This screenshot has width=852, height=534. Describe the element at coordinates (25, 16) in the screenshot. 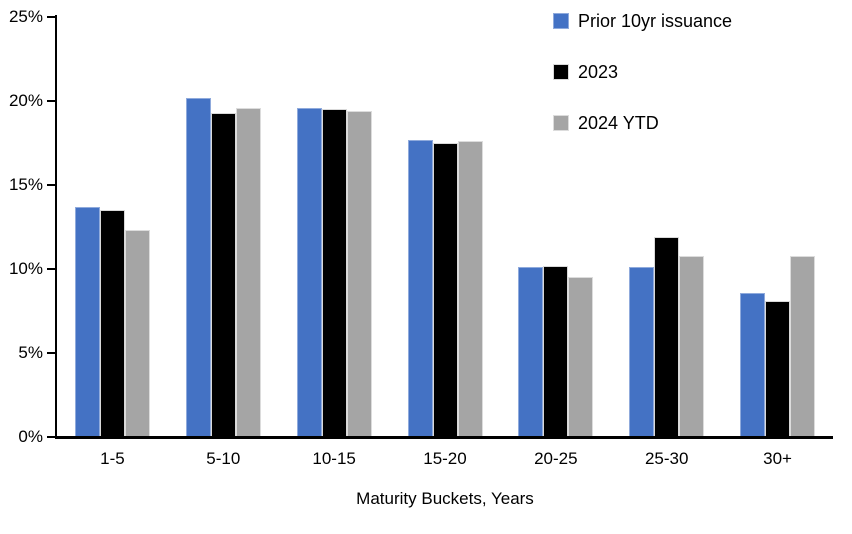

I see `y-axis-label-25: 25%` at that location.